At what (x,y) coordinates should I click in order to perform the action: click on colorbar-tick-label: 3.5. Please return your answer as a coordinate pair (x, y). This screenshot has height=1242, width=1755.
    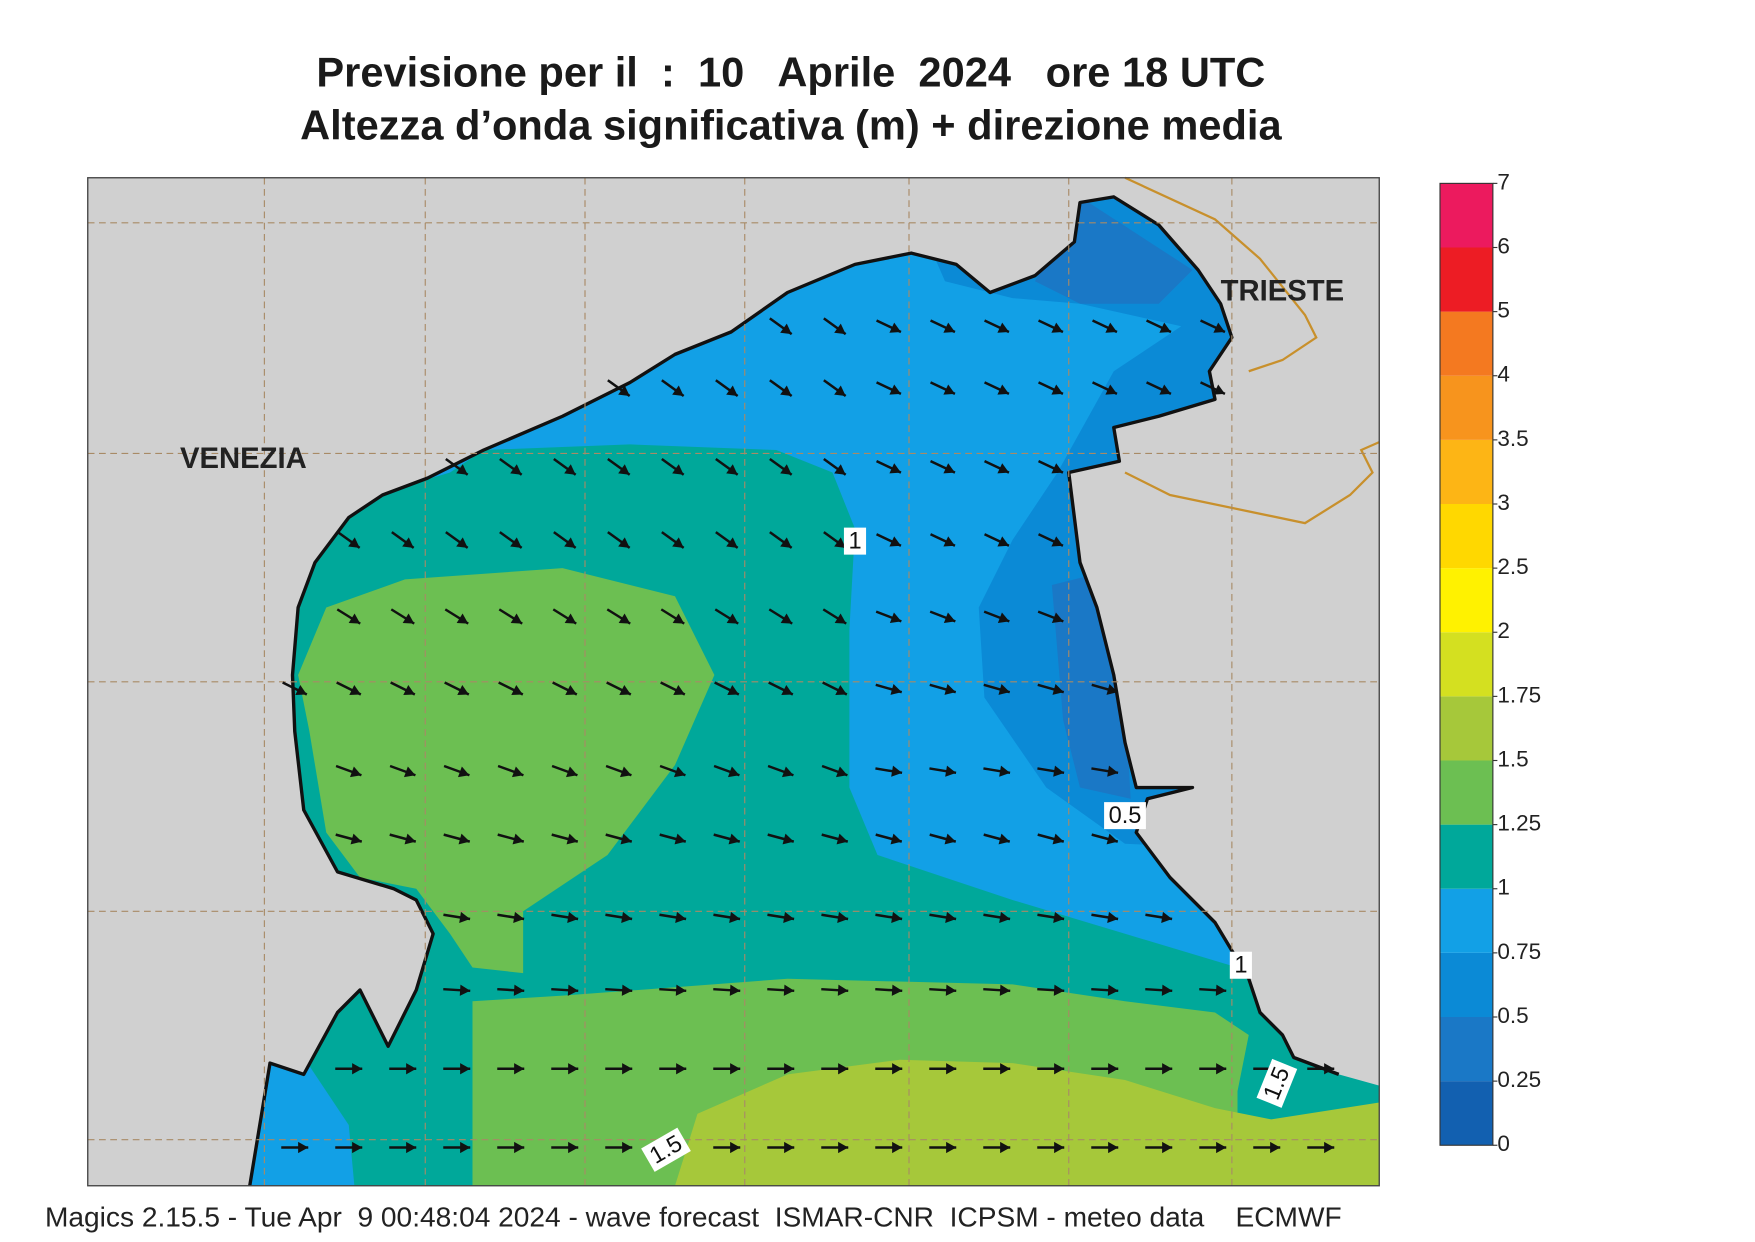
    Looking at the image, I should click on (1512, 438).